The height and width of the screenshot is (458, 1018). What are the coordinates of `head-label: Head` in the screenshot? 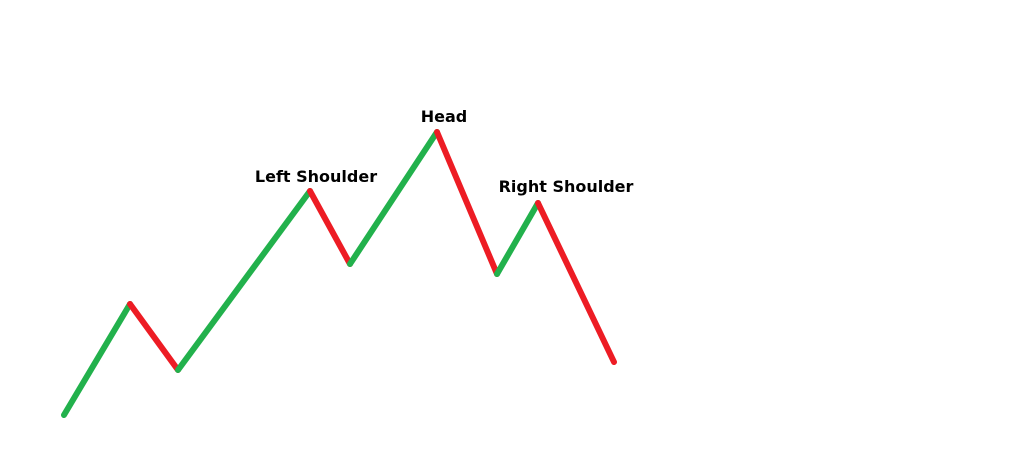 It's located at (444, 116).